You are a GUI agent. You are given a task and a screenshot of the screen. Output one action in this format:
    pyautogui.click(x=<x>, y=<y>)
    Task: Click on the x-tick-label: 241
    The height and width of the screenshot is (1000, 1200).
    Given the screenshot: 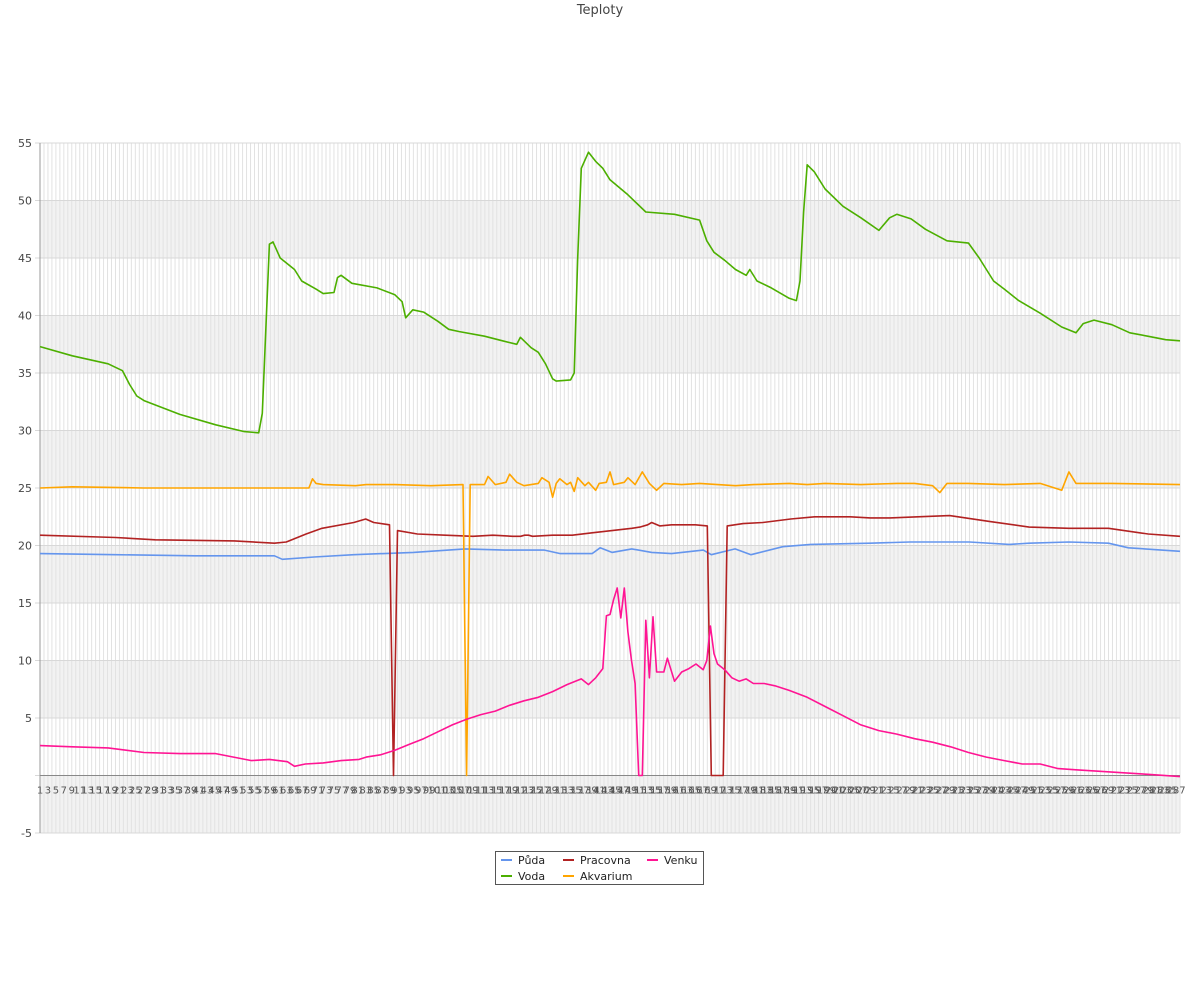 What is the action you would take?
    pyautogui.click(x=993, y=791)
    